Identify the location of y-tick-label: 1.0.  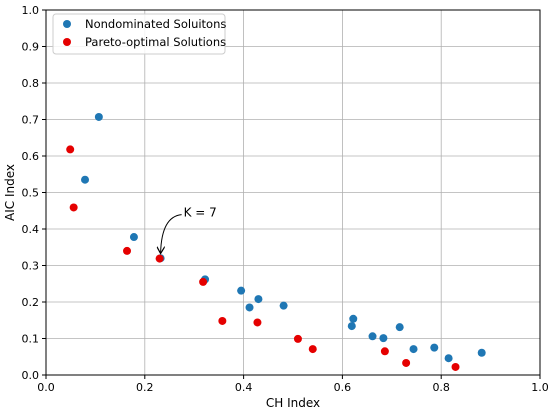
(31, 10).